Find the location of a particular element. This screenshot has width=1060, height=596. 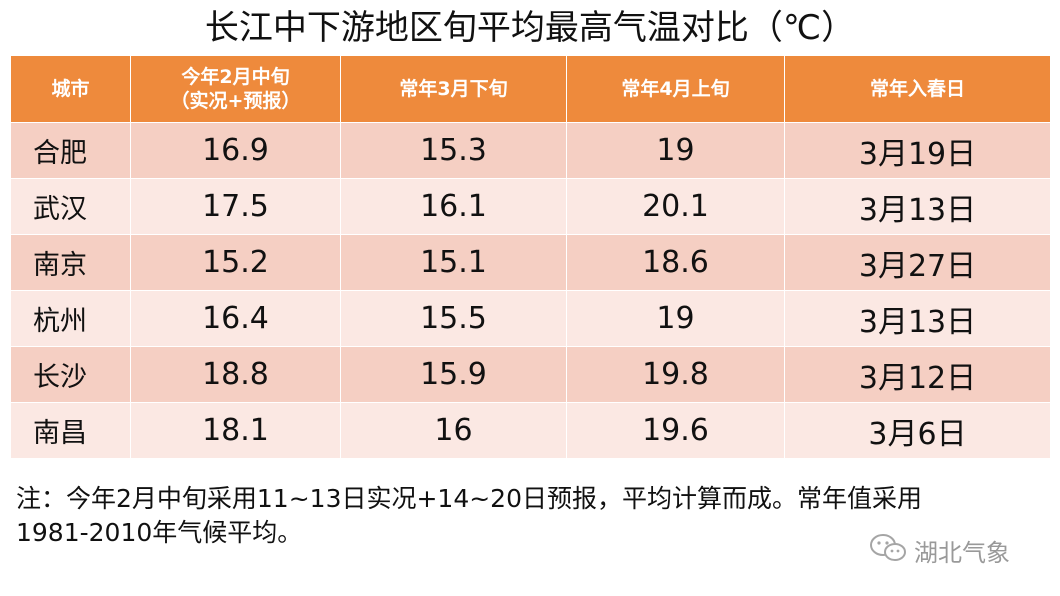

city-cell: 长沙 is located at coordinates (70, 374).